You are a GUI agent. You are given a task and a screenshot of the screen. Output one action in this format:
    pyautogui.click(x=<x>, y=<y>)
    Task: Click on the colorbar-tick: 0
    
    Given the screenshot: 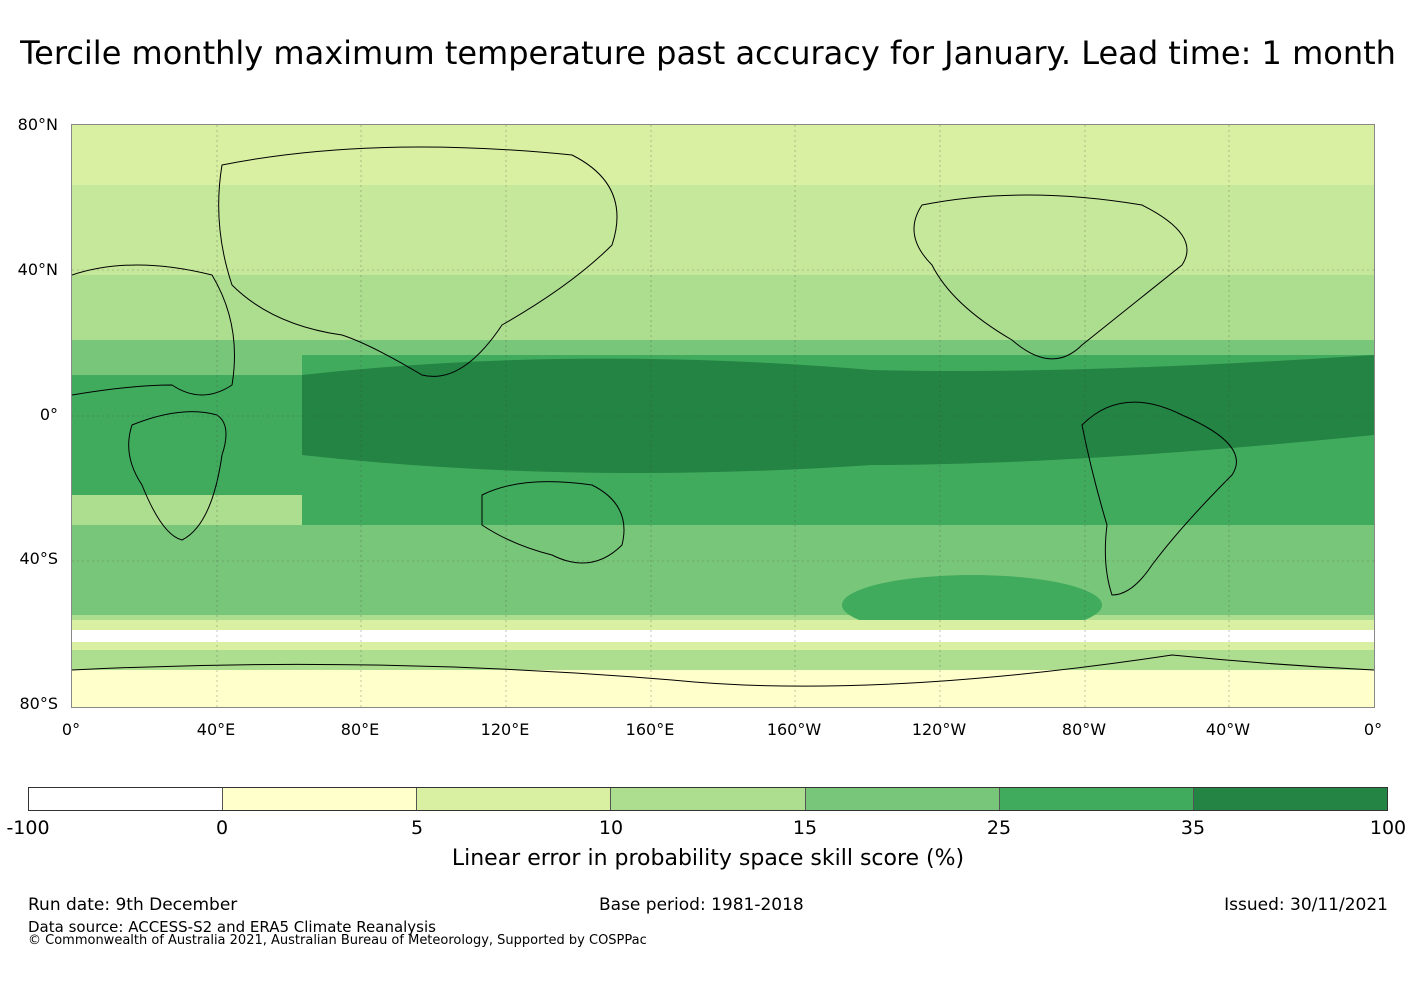 What is the action you would take?
    pyautogui.click(x=222, y=828)
    